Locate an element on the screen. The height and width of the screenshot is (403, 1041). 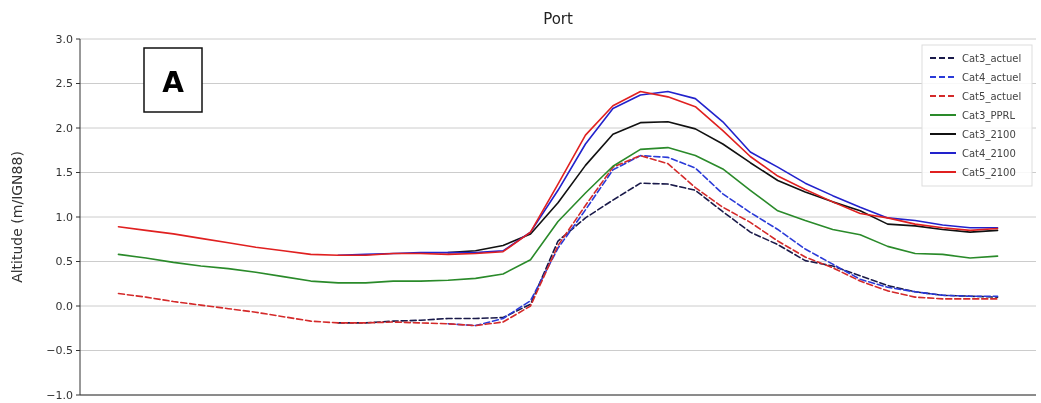
legend-label: Cat3_2100 is located at coordinates (989, 134).